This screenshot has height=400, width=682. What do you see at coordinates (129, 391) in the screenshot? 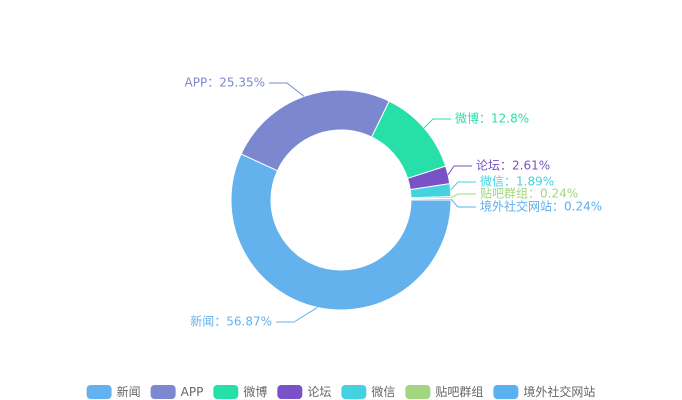
I see `legend-label: 新闻` at bounding box center [129, 391].